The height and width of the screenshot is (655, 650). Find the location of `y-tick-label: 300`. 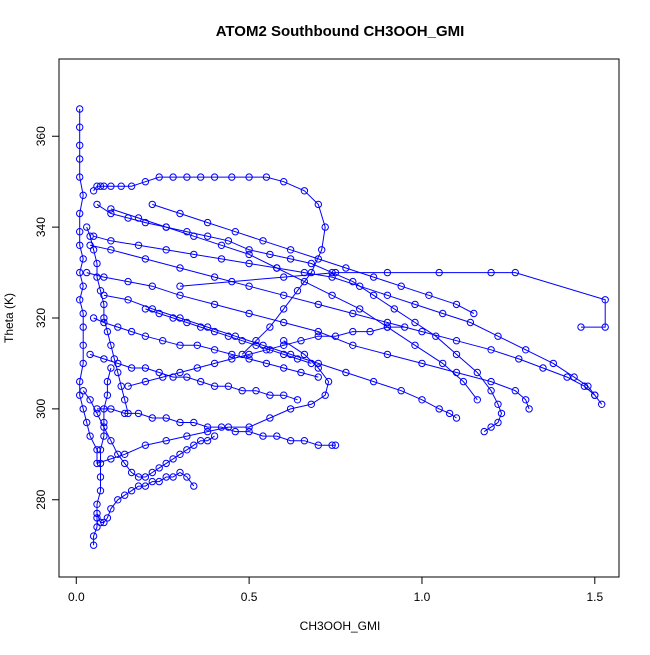

y-tick-label: 300 is located at coordinates (41, 409).